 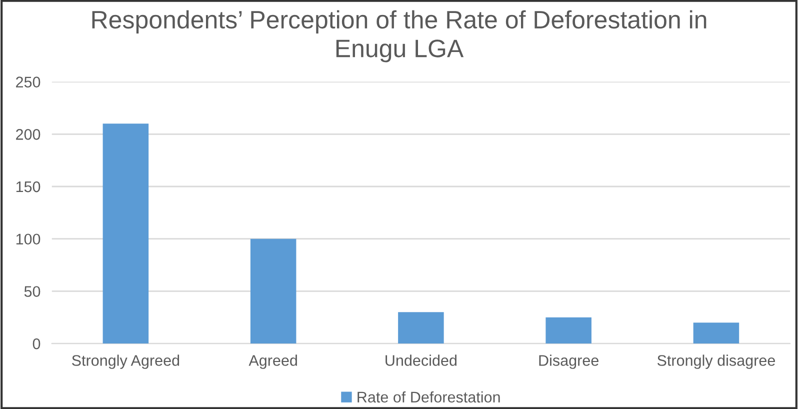 I want to click on x-tick-label: Agreed, so click(x=272, y=361).